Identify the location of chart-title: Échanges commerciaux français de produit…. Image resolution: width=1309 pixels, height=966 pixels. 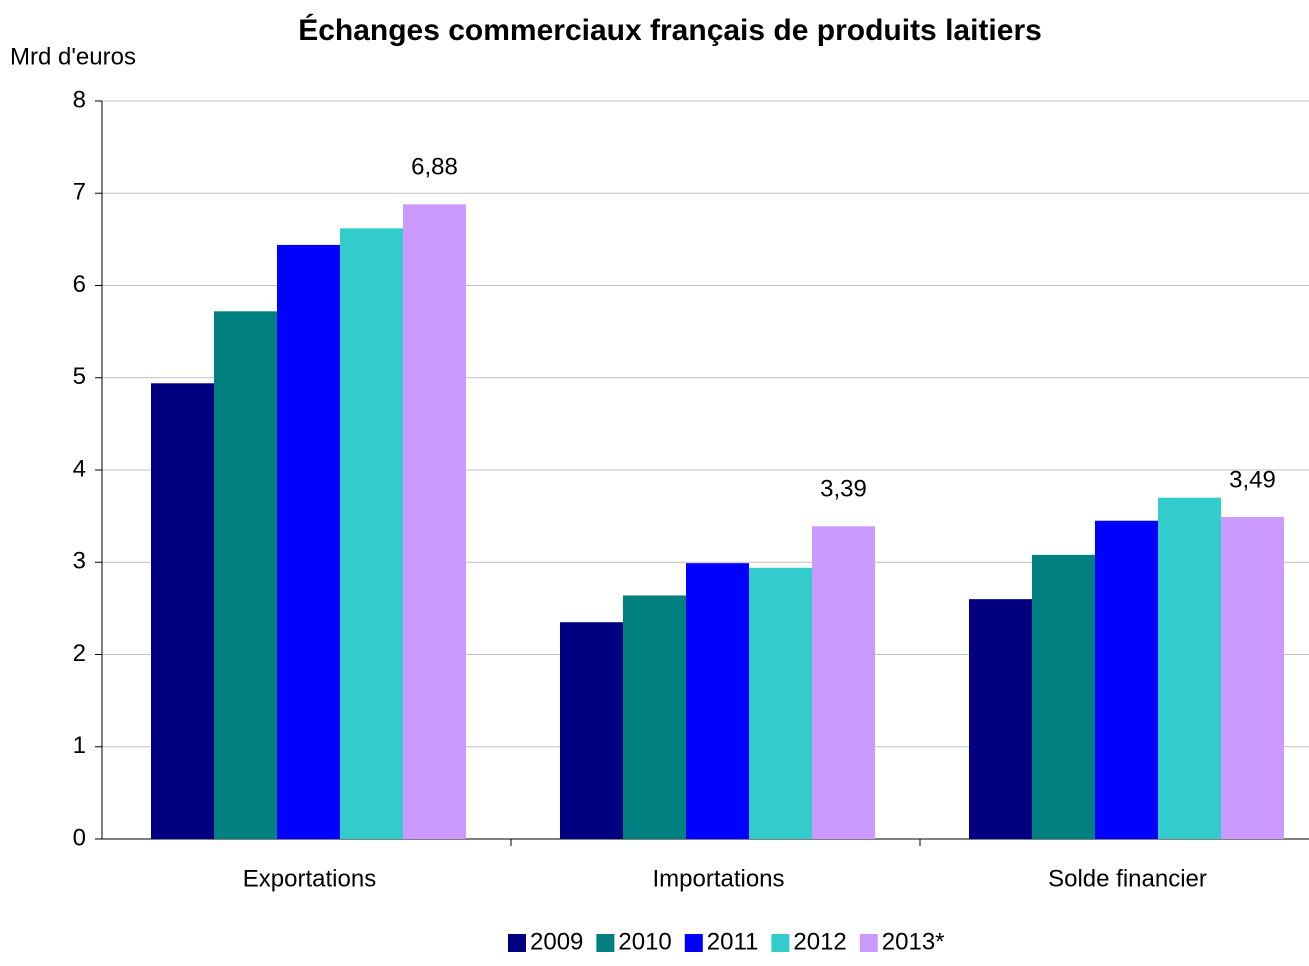
(670, 30).